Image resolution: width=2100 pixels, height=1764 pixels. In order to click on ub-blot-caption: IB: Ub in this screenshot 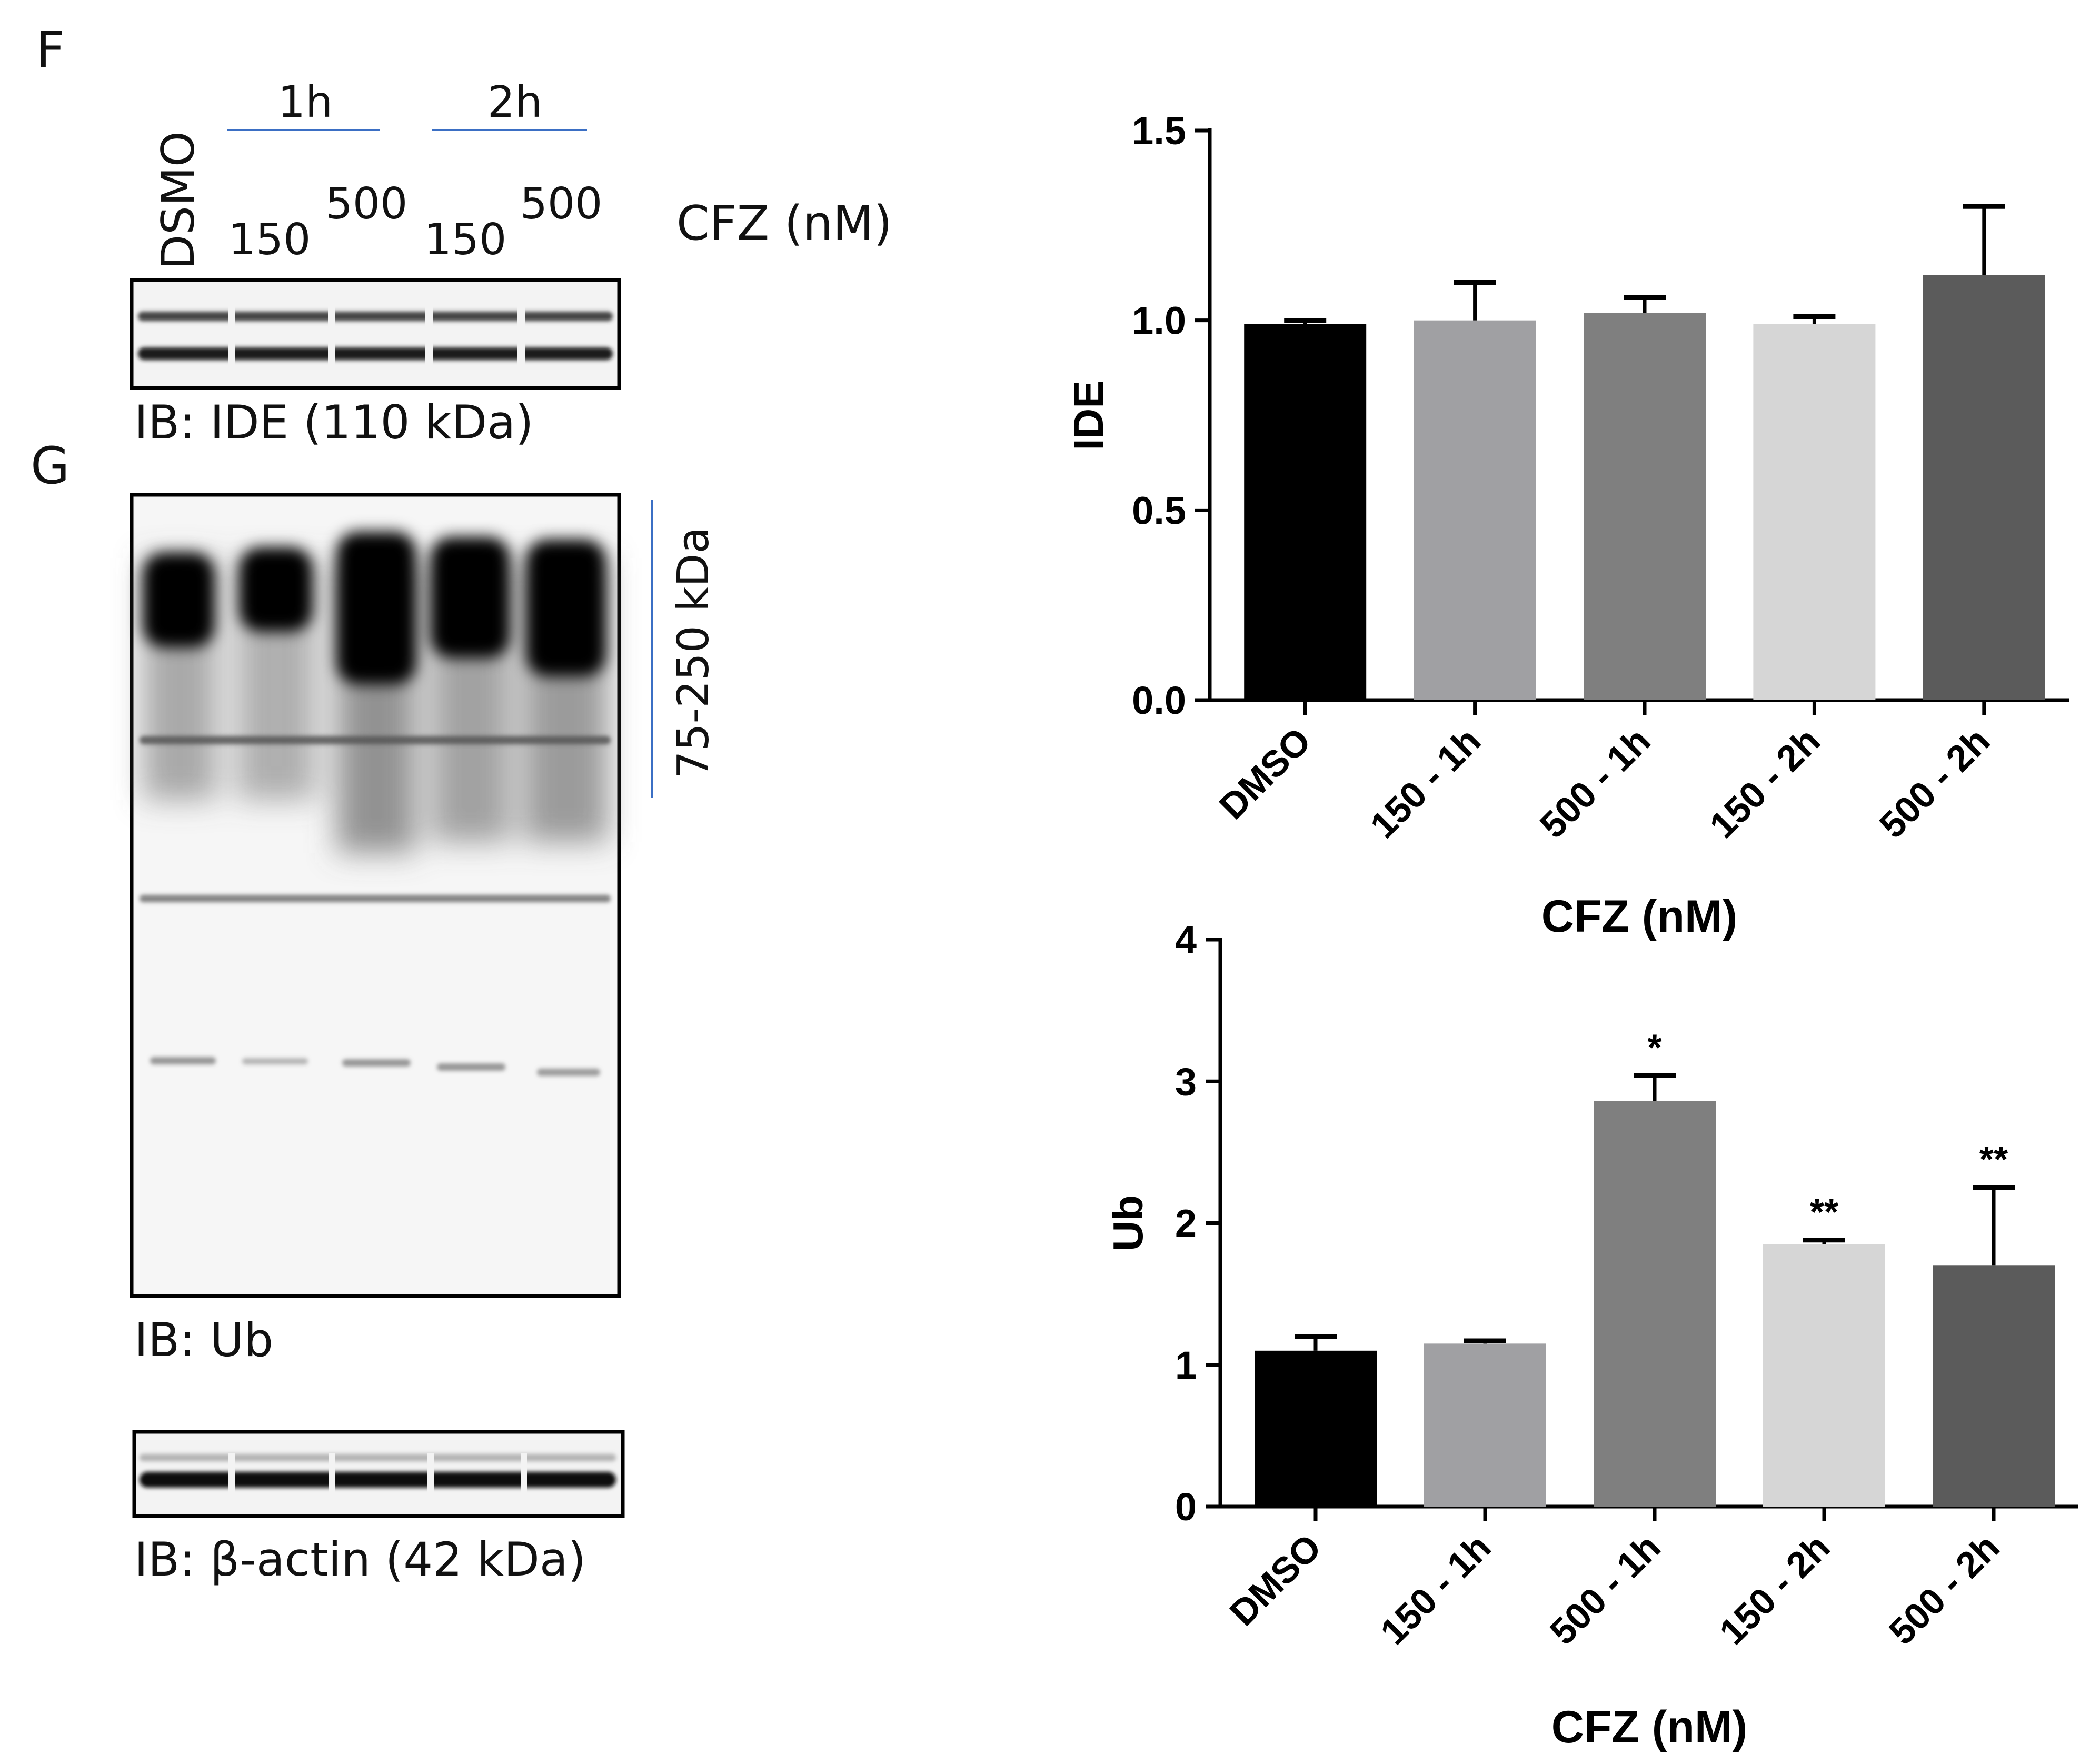, I will do `click(203, 1340)`.